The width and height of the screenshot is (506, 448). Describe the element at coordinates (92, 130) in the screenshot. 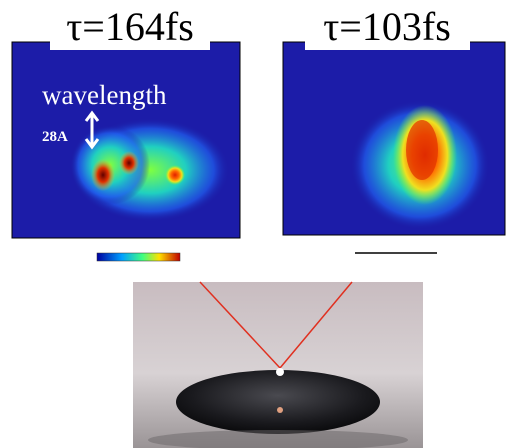

I see `scale-arrow` at that location.